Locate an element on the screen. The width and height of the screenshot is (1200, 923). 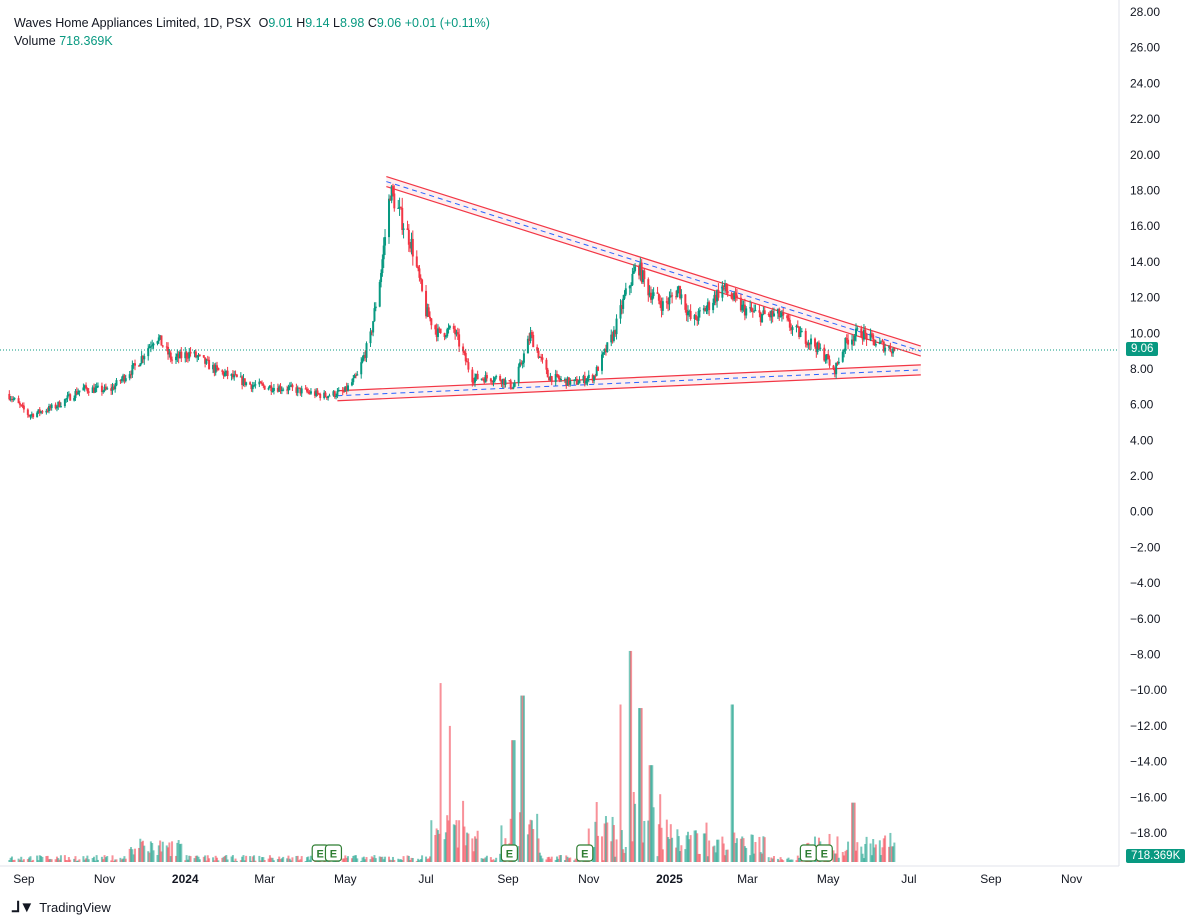
trend-midline is located at coordinates (653, 266).